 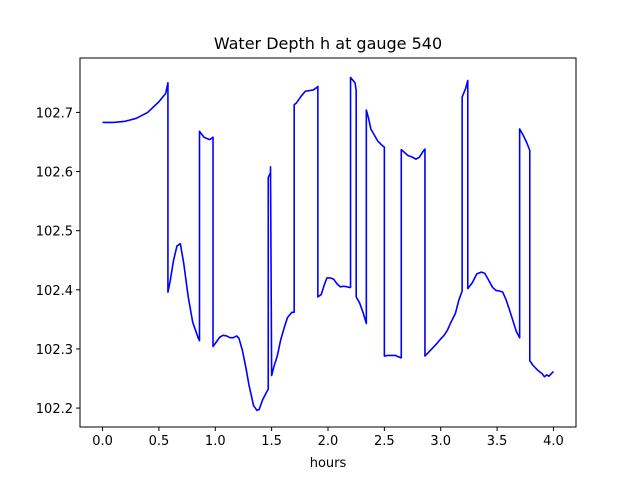 What do you see at coordinates (54, 113) in the screenshot?
I see `y-tick-label: 102.7` at bounding box center [54, 113].